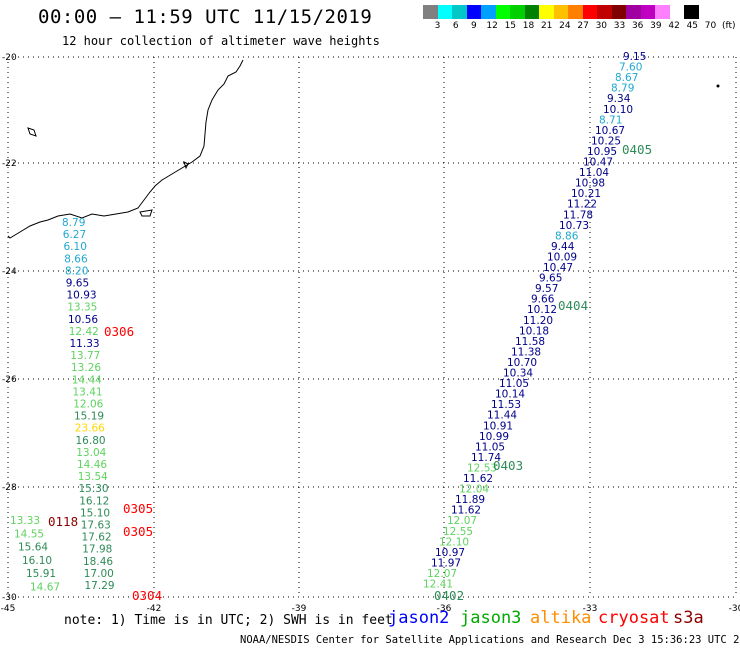  I want to click on color-scale-label: 70, so click(710, 26).